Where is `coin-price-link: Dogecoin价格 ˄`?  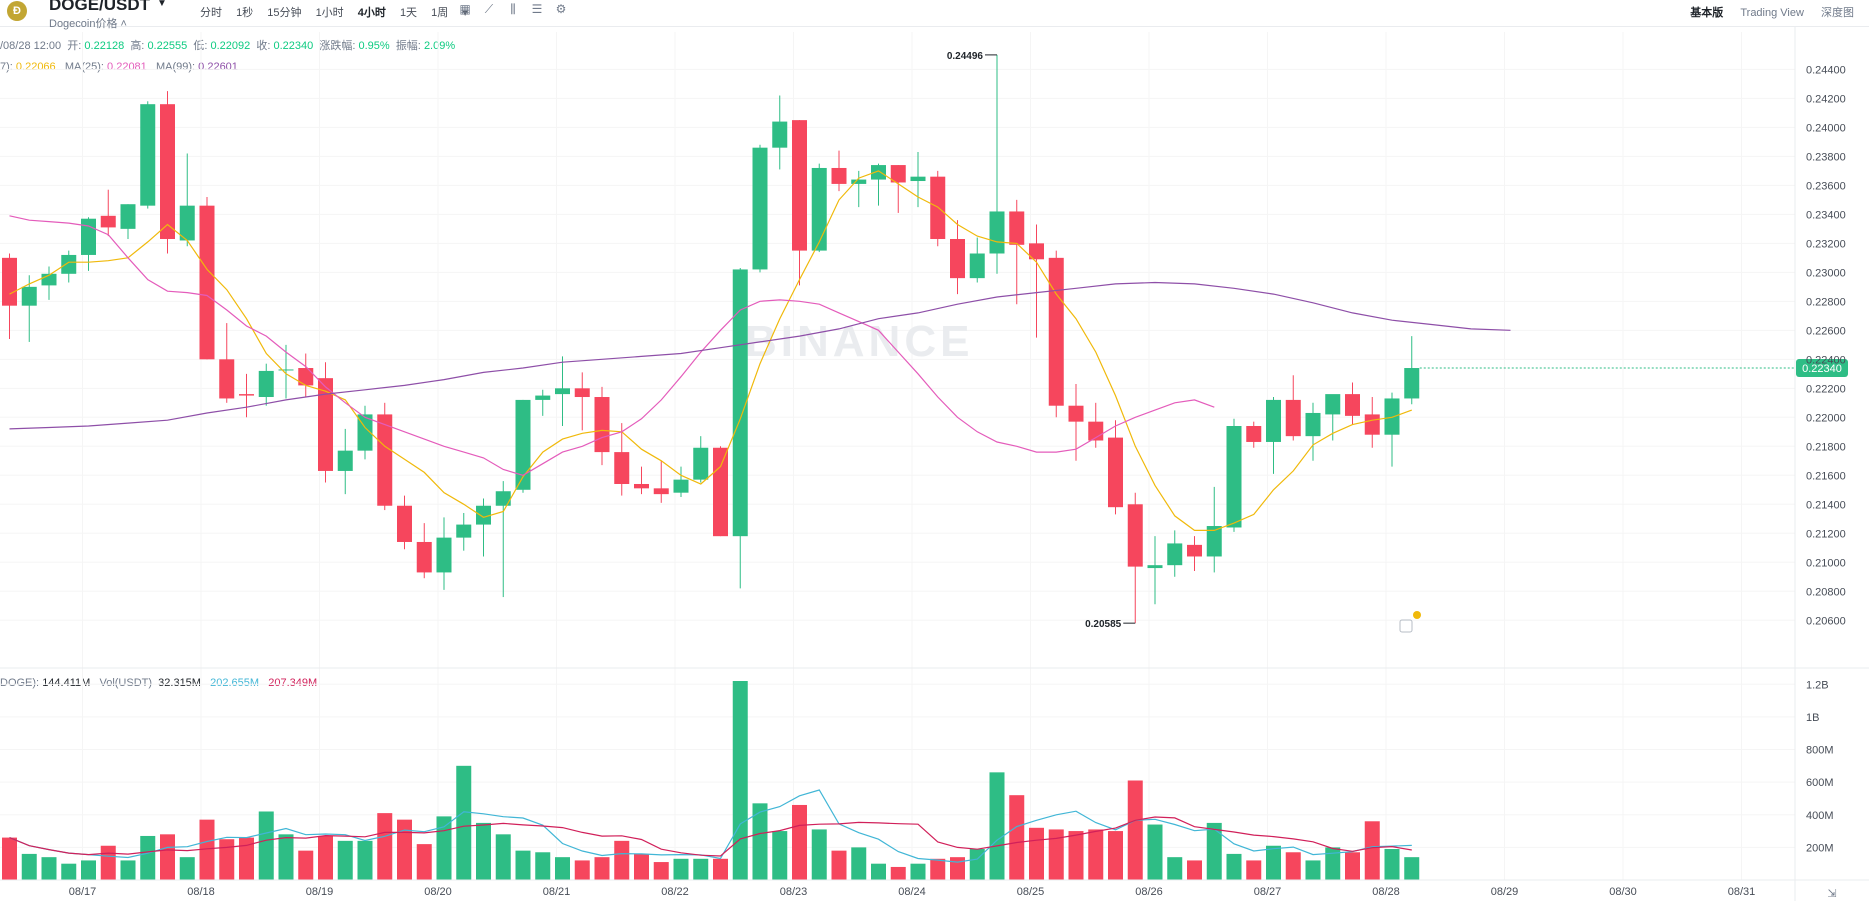
coin-price-link: Dogecoin价格 ˄ is located at coordinates (88, 24).